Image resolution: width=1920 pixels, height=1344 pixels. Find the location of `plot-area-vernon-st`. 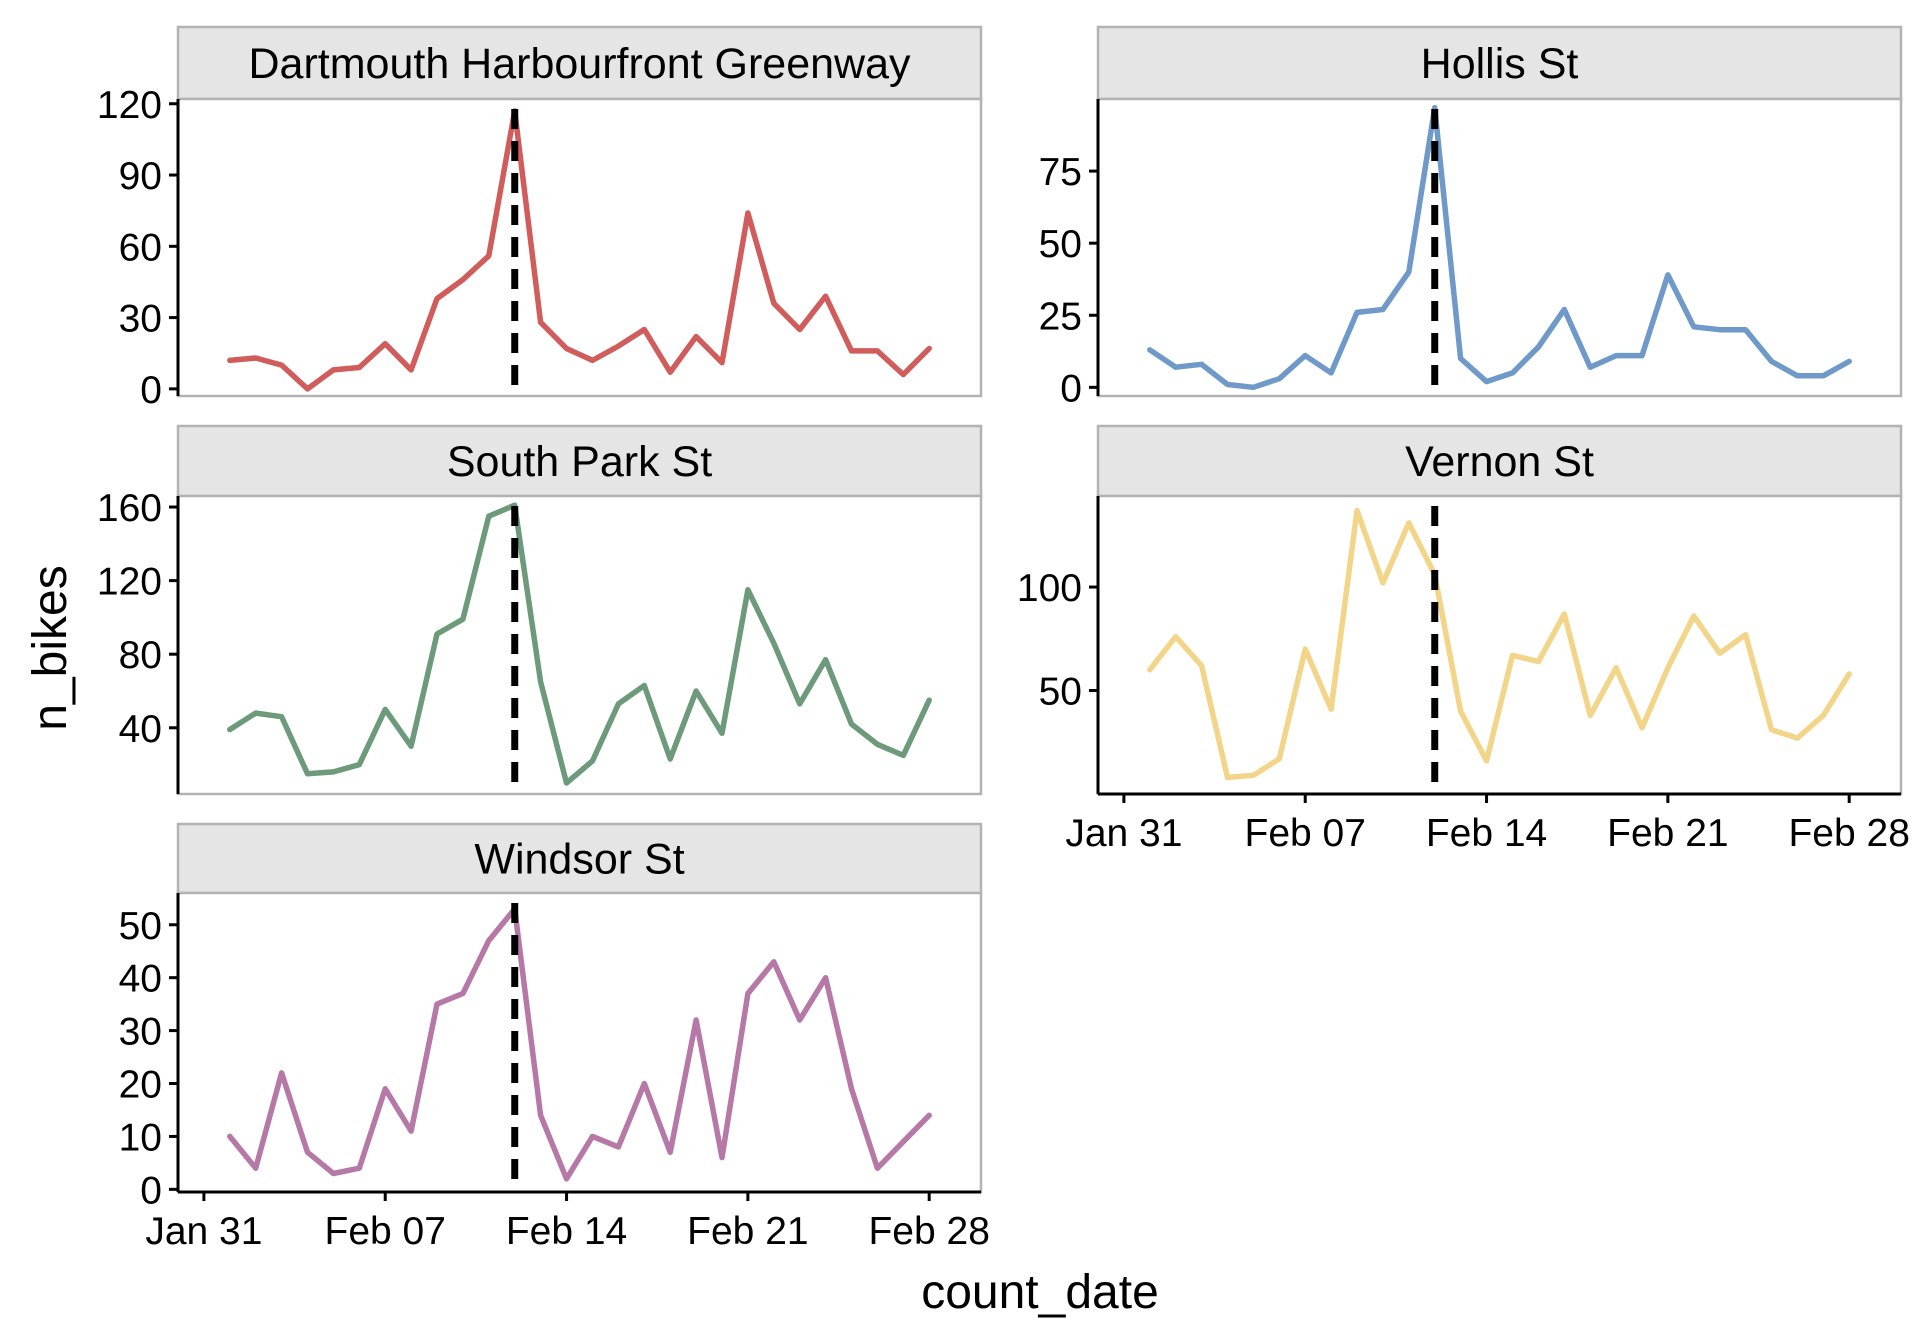

plot-area-vernon-st is located at coordinates (1499, 645).